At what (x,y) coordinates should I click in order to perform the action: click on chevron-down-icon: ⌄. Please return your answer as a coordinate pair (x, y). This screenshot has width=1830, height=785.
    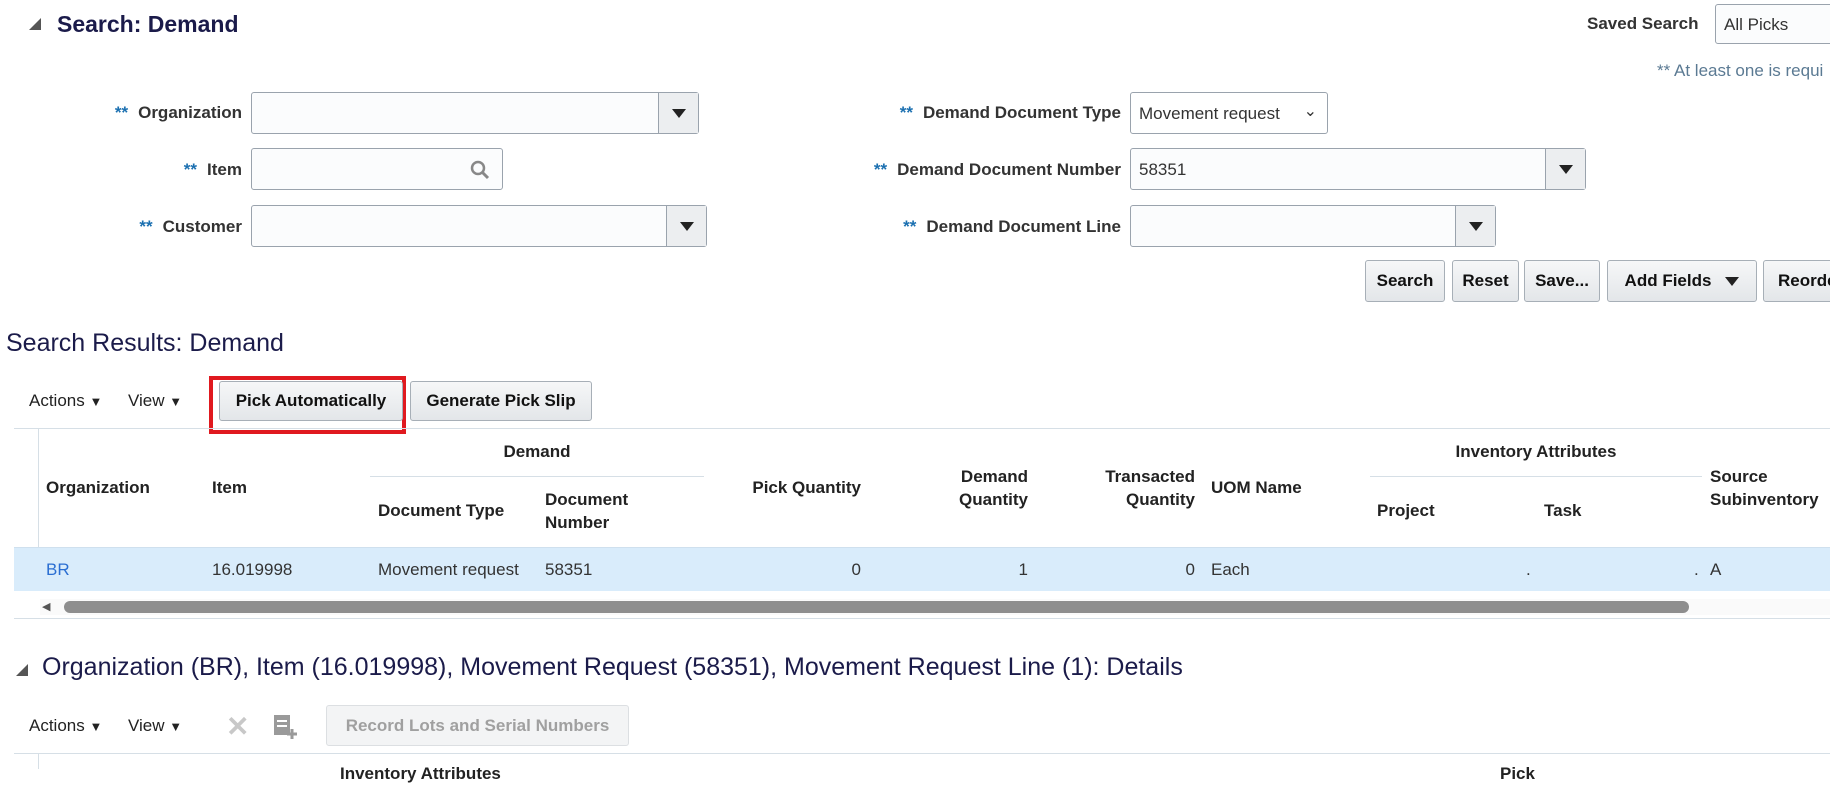
    Looking at the image, I should click on (1310, 111).